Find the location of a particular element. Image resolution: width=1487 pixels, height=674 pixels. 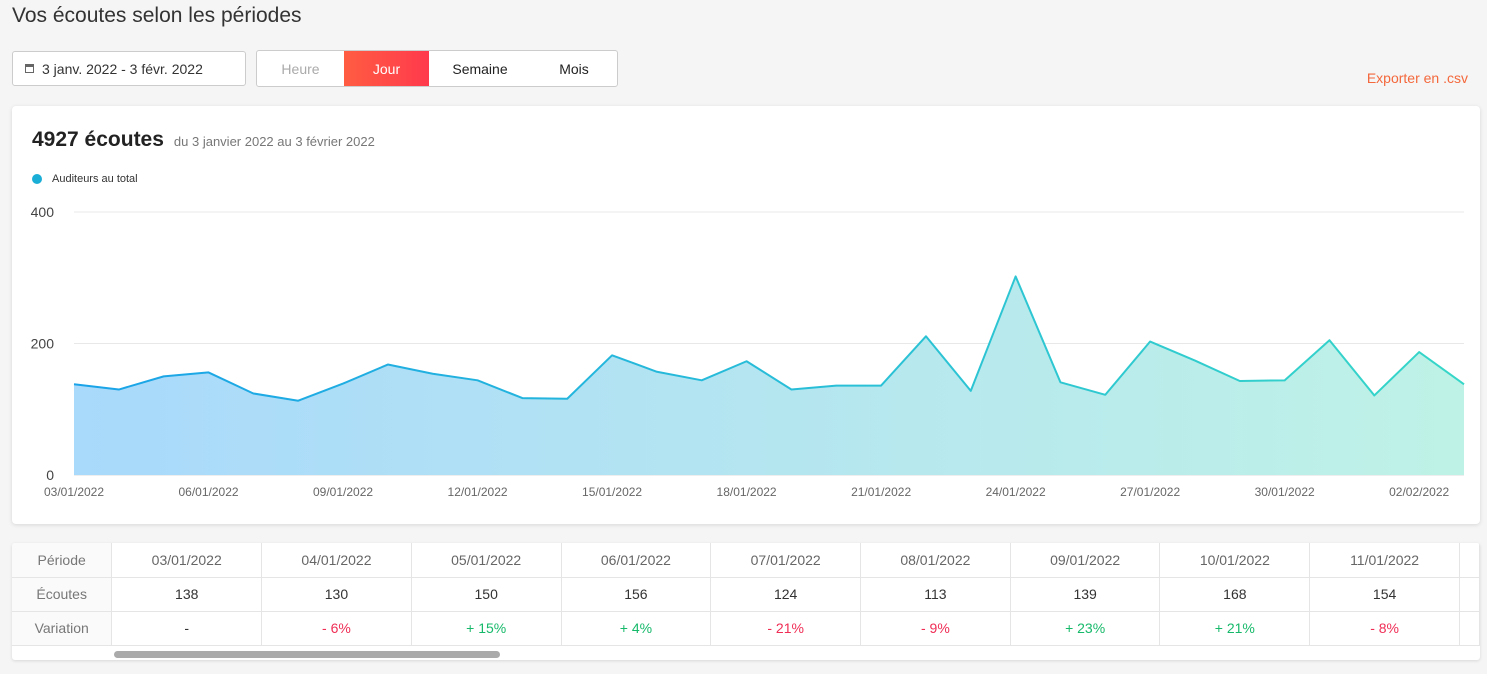

x-tick-label: 02/02/2022 is located at coordinates (1419, 492).